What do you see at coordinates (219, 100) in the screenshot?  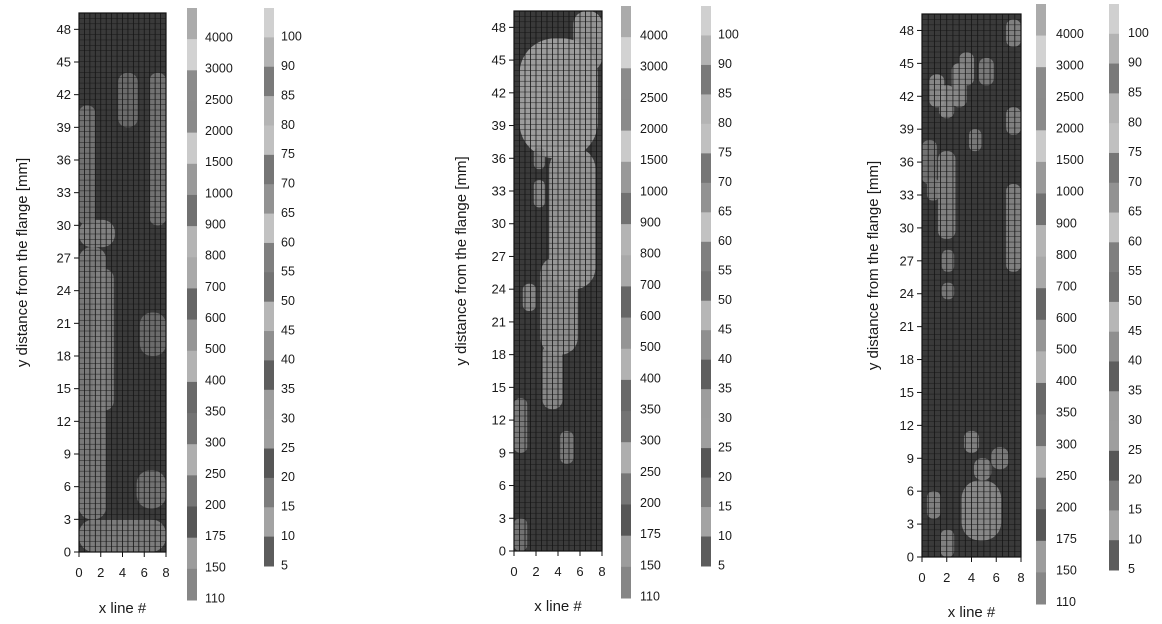 I see `colorbar-label: 2500` at bounding box center [219, 100].